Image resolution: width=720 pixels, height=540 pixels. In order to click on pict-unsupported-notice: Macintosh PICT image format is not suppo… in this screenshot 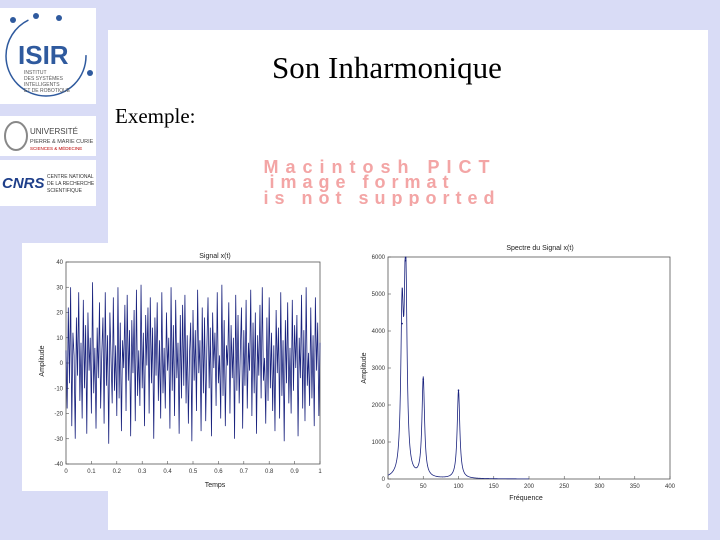, I will do `click(382, 182)`.